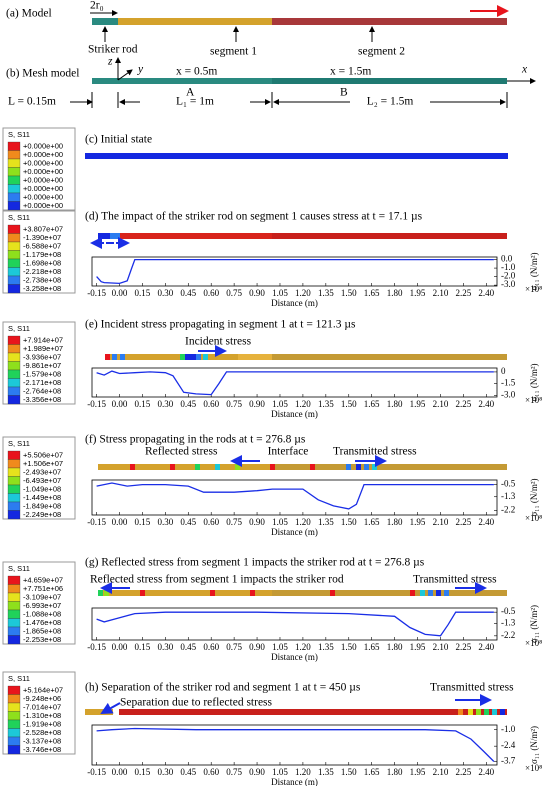  I want to click on panel-title: (c) Initial state, so click(118, 140).